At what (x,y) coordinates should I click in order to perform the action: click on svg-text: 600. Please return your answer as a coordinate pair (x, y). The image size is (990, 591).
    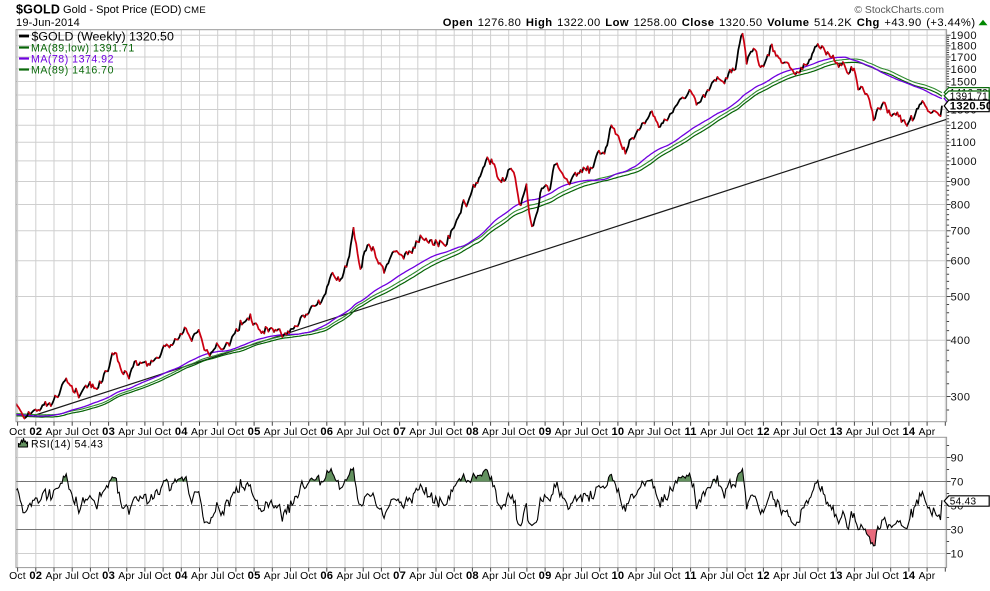
    Looking at the image, I should click on (961, 262).